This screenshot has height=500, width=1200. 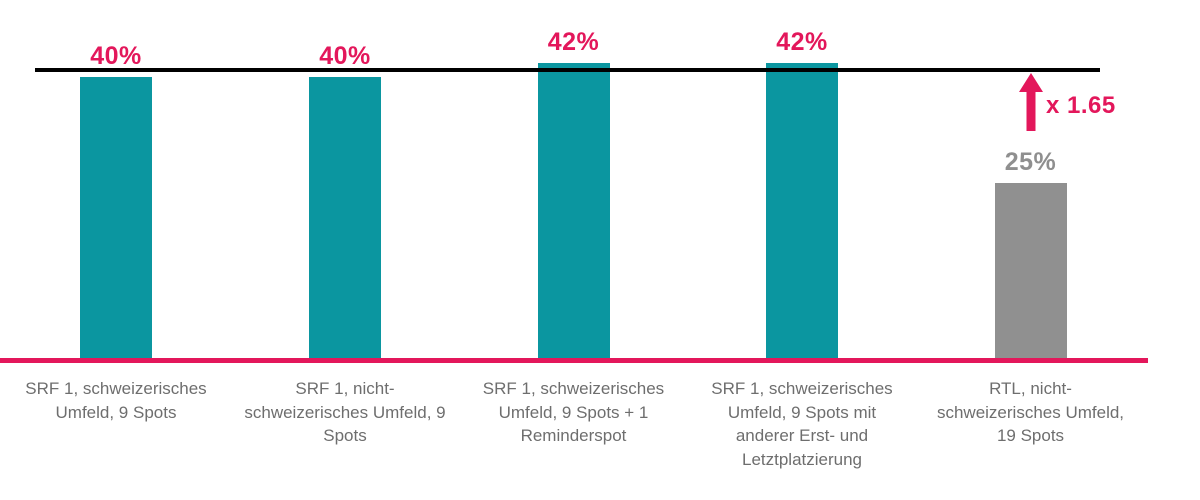 What do you see at coordinates (1081, 105) in the screenshot?
I see `multiplier-label: x 1.65` at bounding box center [1081, 105].